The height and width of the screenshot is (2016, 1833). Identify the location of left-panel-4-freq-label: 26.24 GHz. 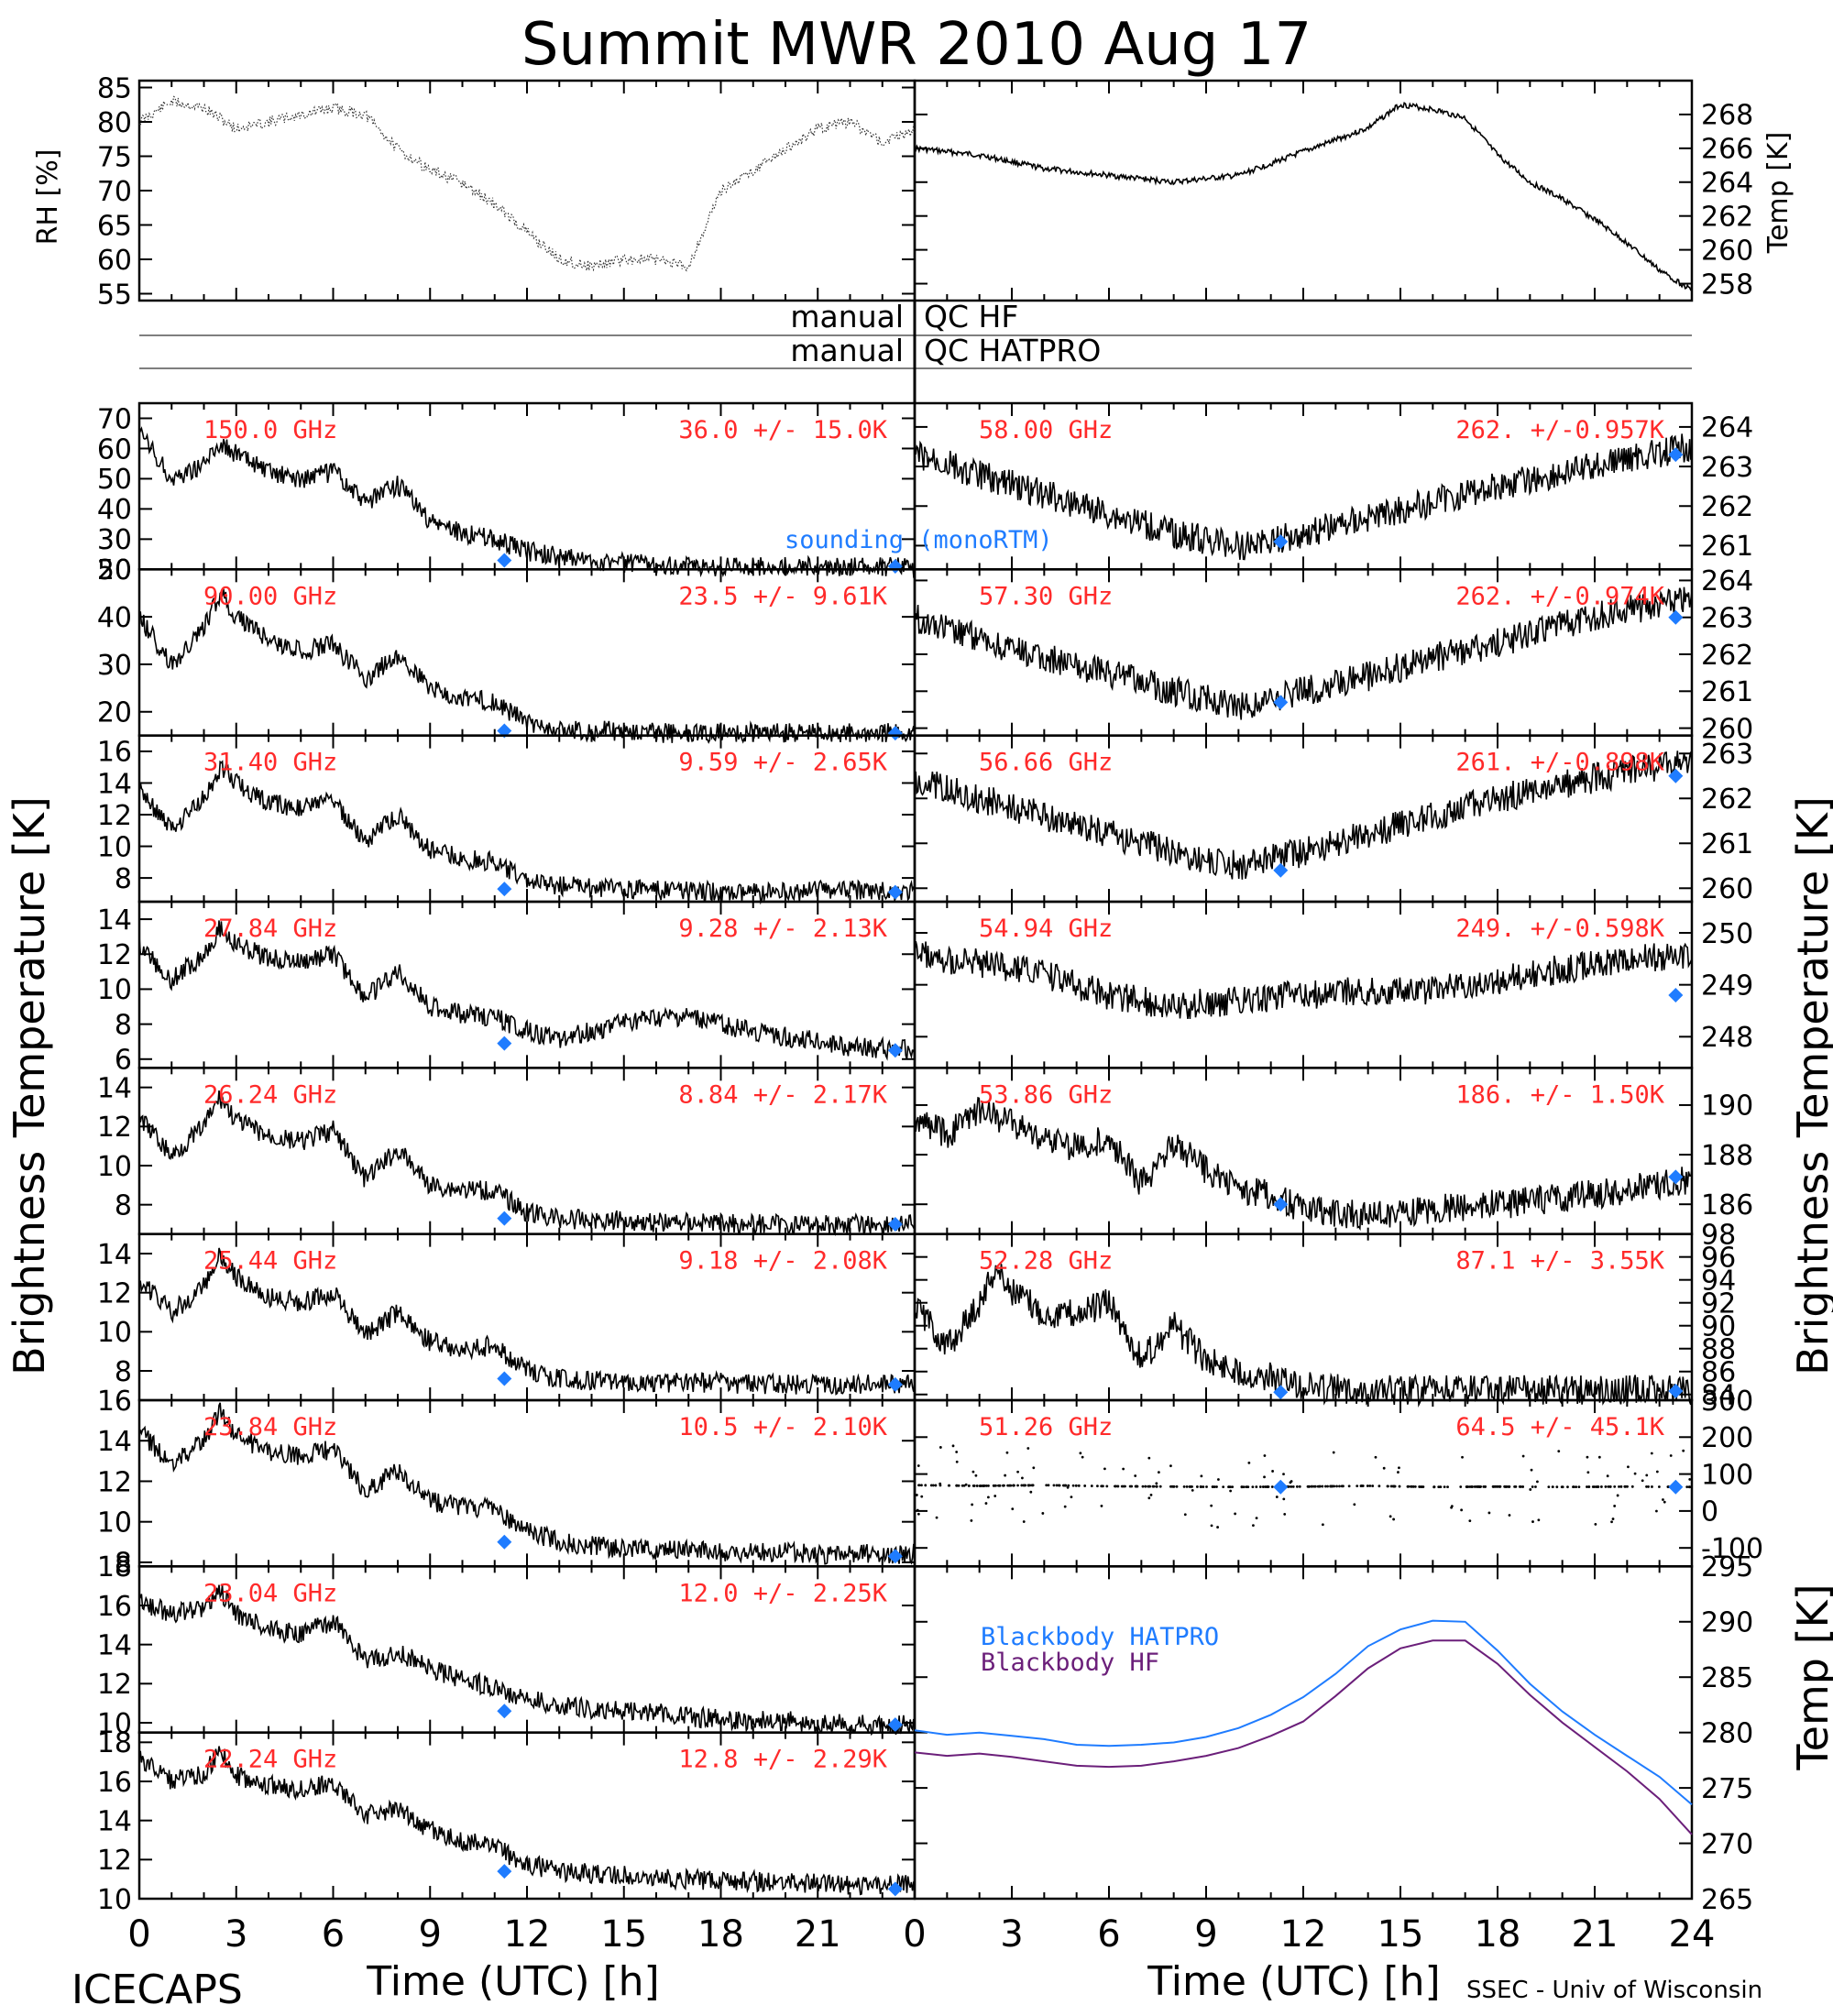
(270, 1094).